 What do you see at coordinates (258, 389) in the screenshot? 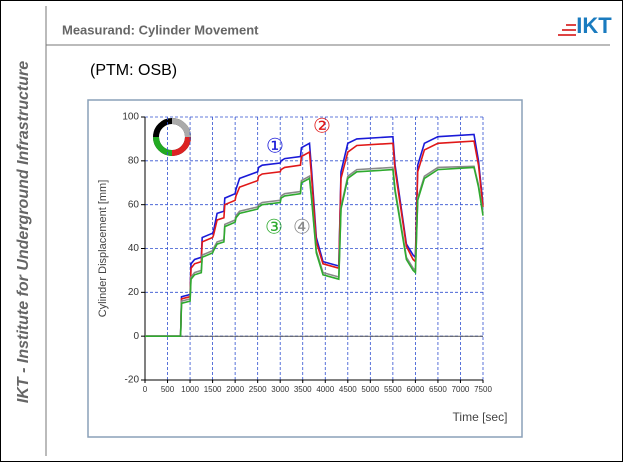
I see `x-tick-label: 2500` at bounding box center [258, 389].